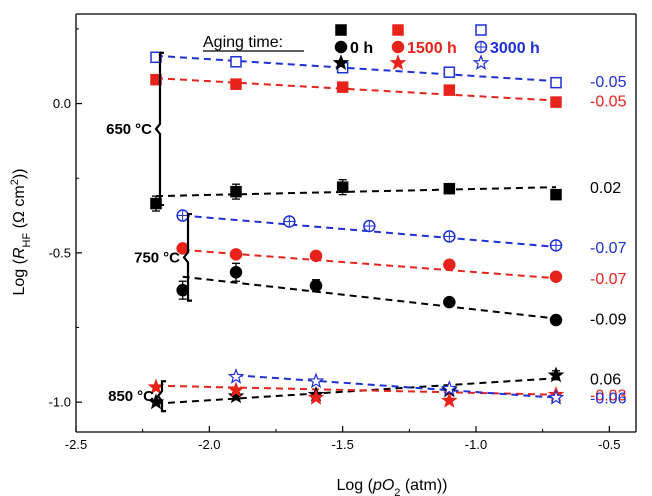  Describe the element at coordinates (146, 257) in the screenshot. I see `temperature-value: 750` at that location.